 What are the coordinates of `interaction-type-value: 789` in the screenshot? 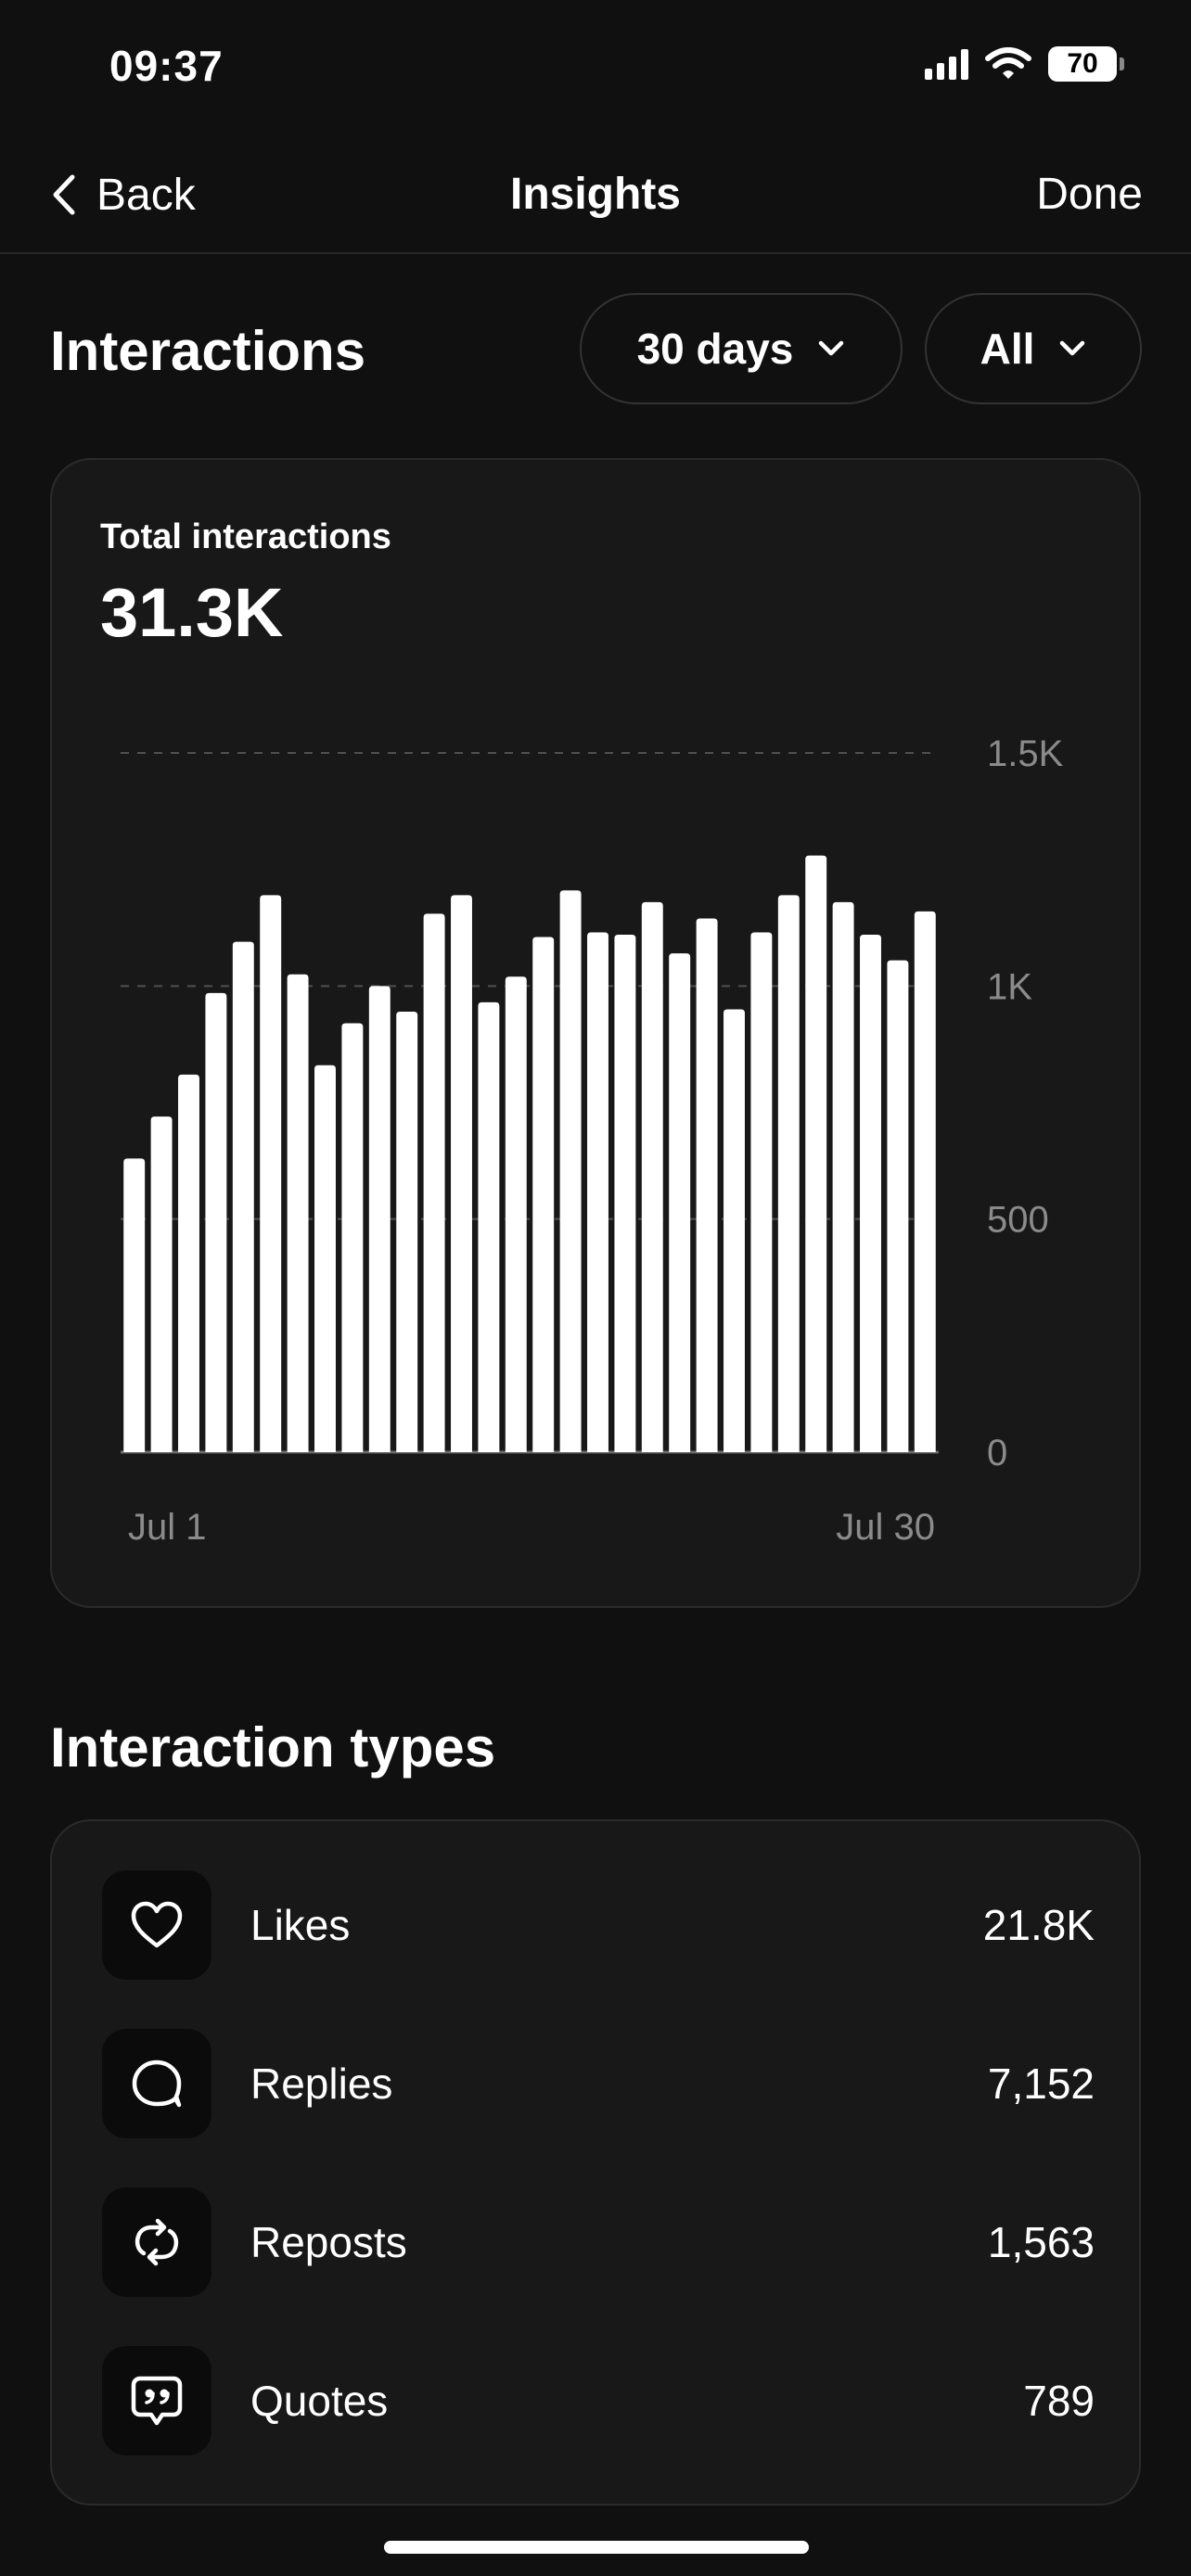 It's located at (1059, 2401).